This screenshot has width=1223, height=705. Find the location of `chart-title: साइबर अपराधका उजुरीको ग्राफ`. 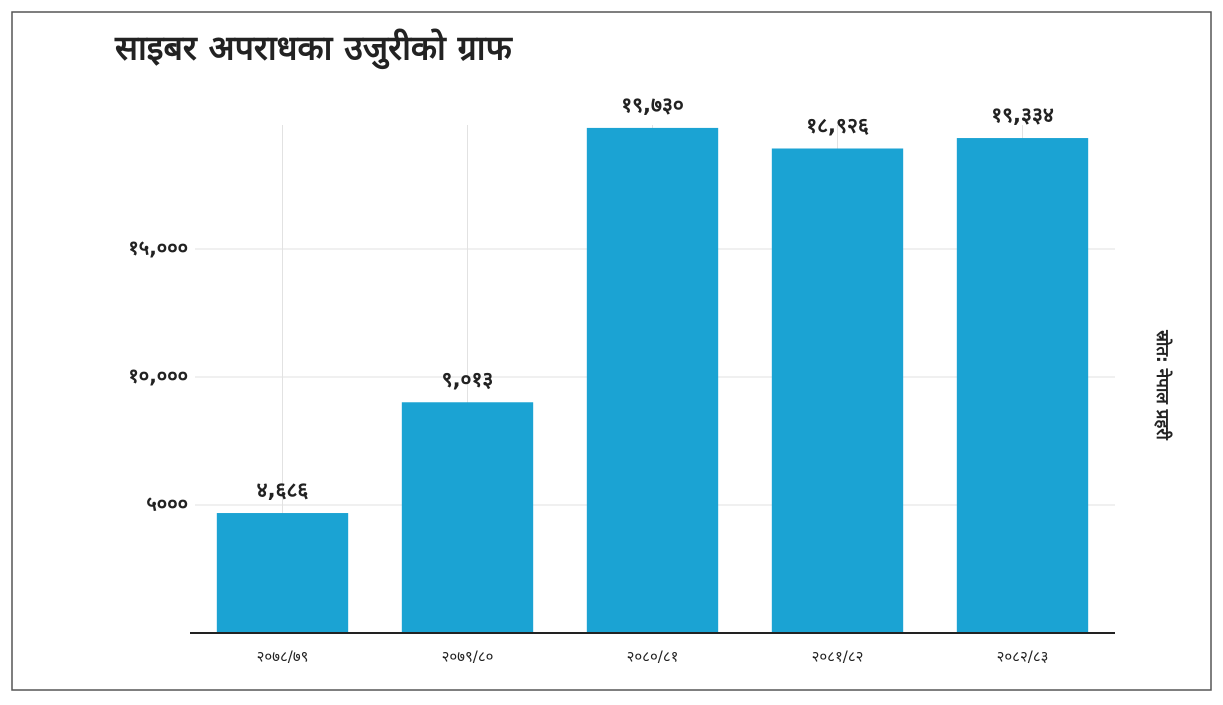

chart-title: साइबर अपराधका उजुरीको ग्राफ is located at coordinates (314, 49).